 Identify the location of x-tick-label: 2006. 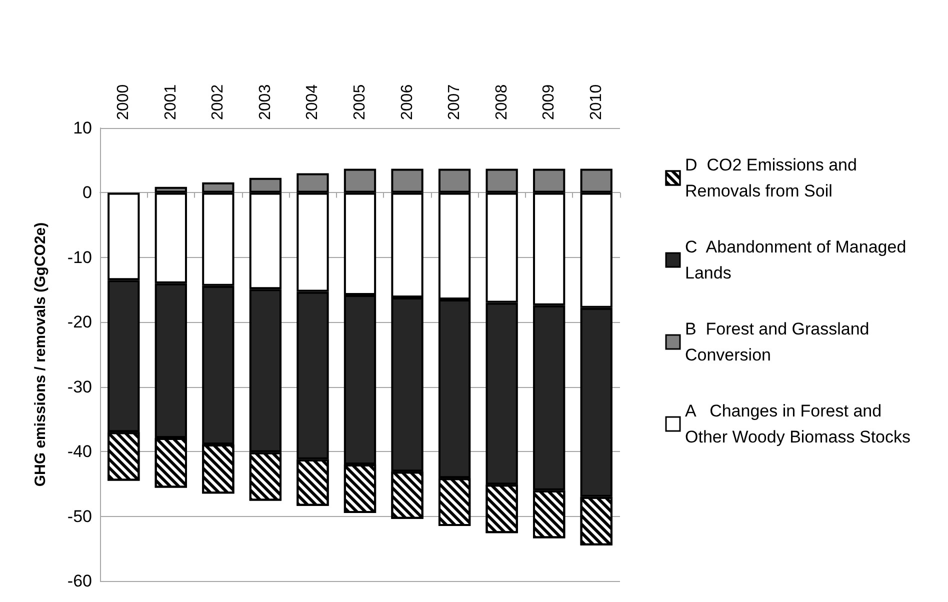
(407, 102).